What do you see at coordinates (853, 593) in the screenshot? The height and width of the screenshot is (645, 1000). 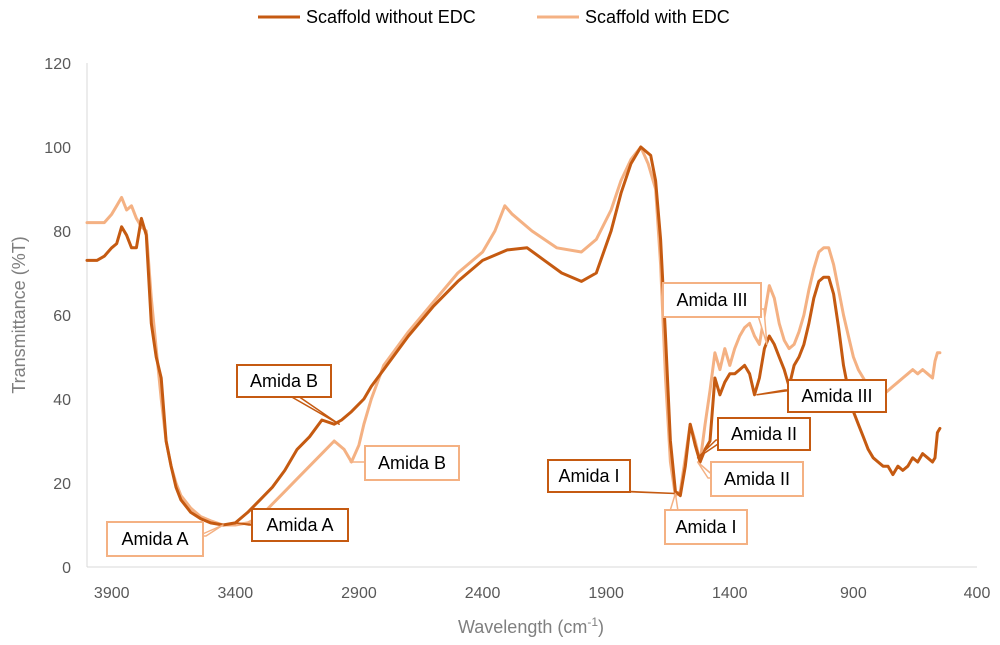 I see `x-tick-label: 900` at bounding box center [853, 593].